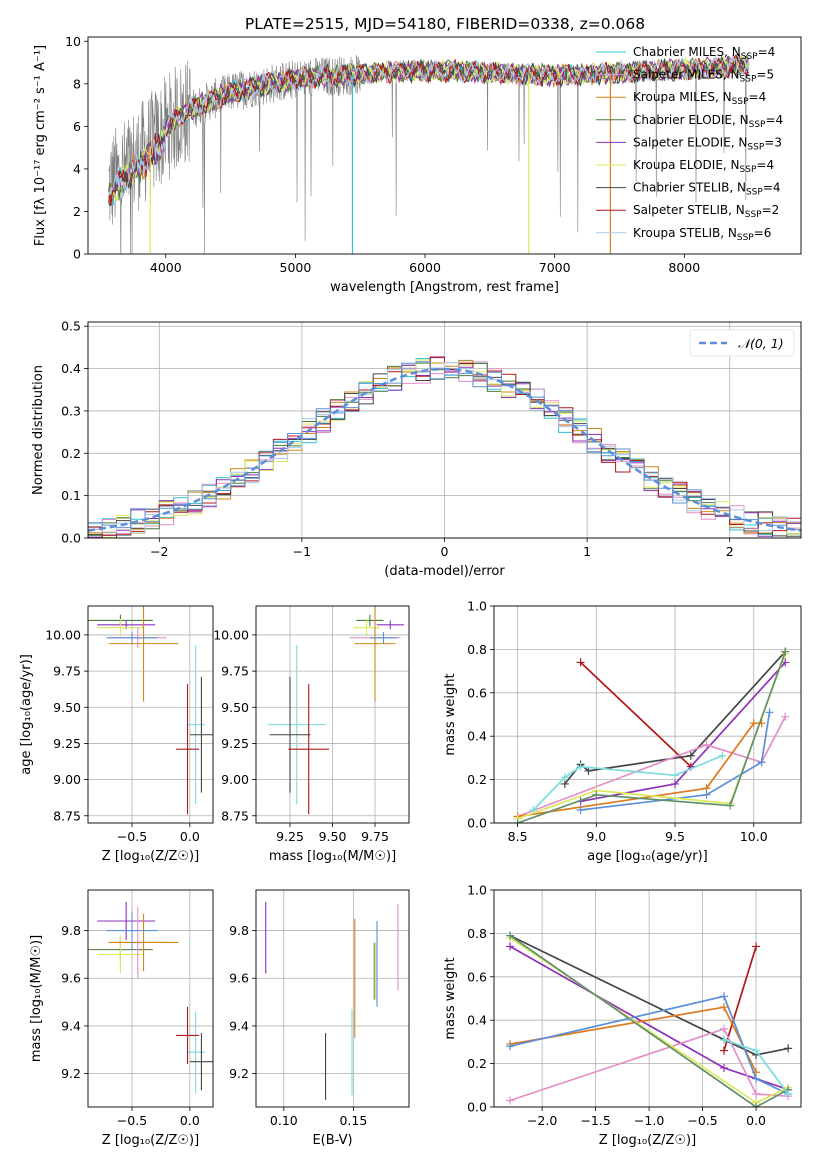 This screenshot has height=1170, width=819. I want to click on x-axis-label: mass [log₁₀(M/M☉)], so click(332, 856).